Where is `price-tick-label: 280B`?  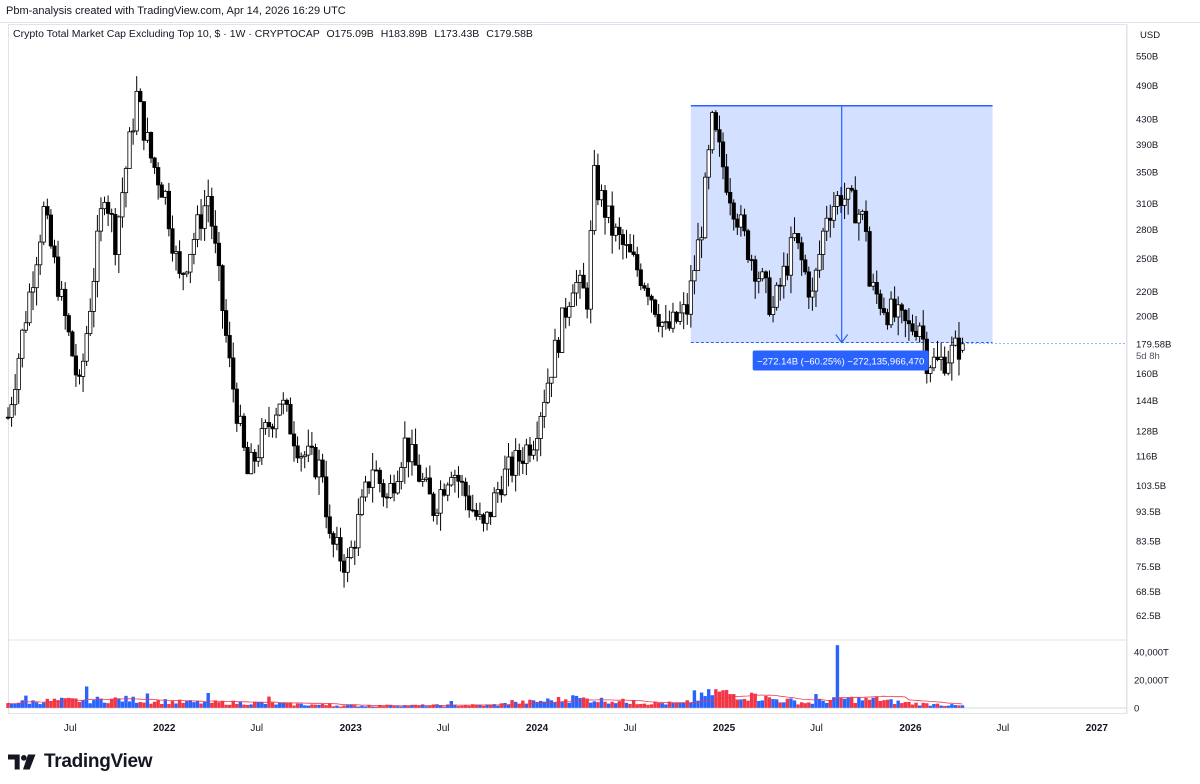 price-tick-label: 280B is located at coordinates (1147, 230).